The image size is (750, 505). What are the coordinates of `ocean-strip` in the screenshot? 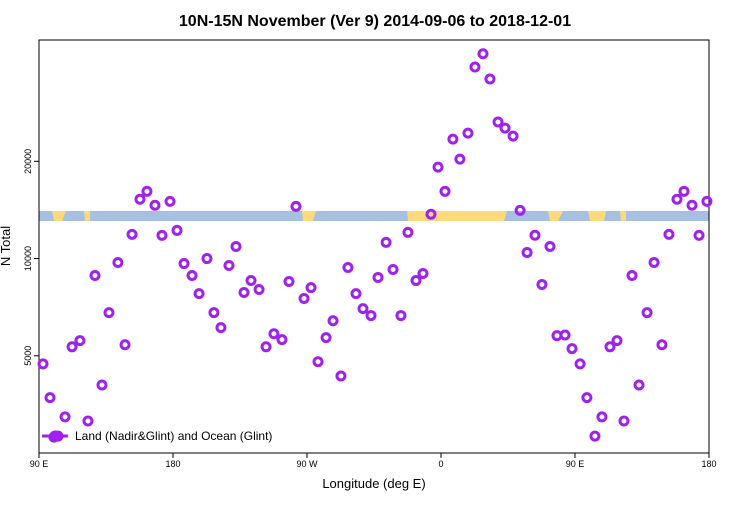 It's located at (374, 216).